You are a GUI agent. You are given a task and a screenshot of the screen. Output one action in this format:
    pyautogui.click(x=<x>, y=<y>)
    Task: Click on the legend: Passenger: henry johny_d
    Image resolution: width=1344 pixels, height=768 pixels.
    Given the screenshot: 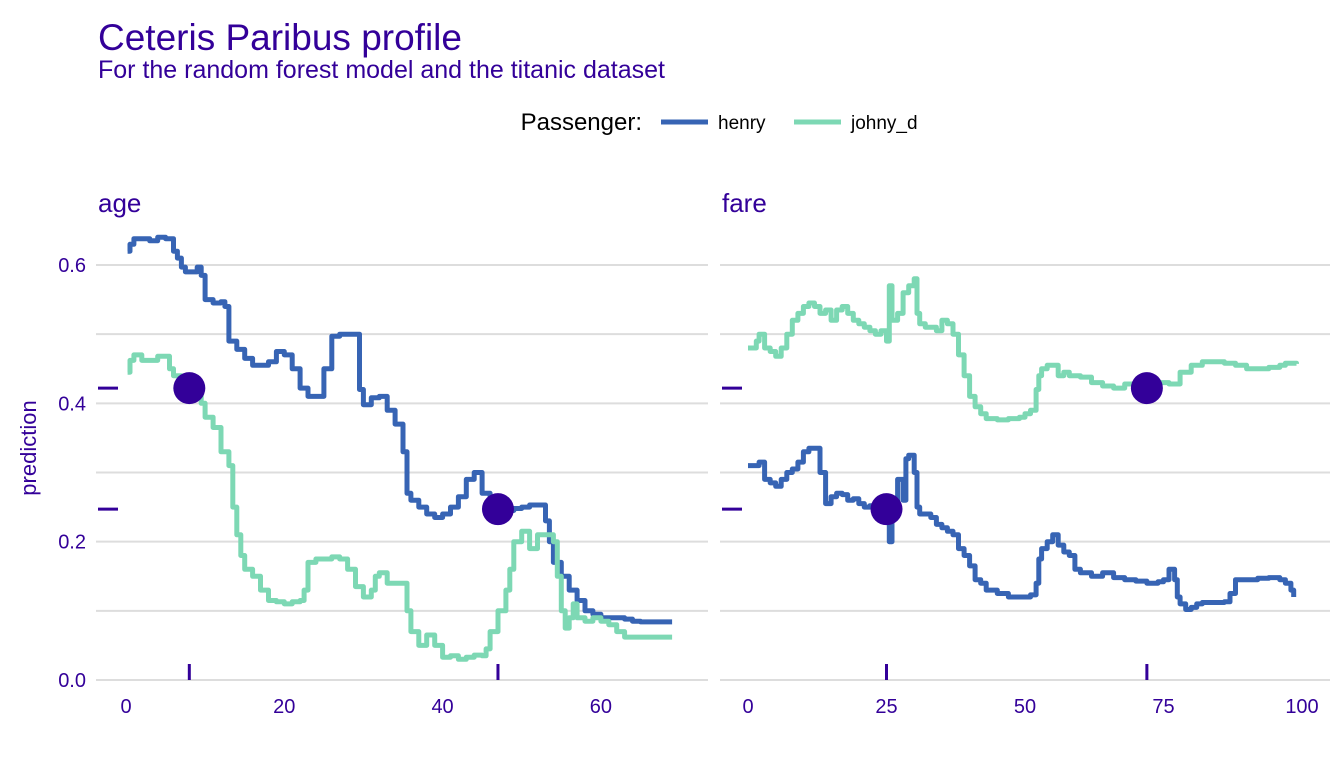 What is the action you would take?
    pyautogui.click(x=719, y=122)
    